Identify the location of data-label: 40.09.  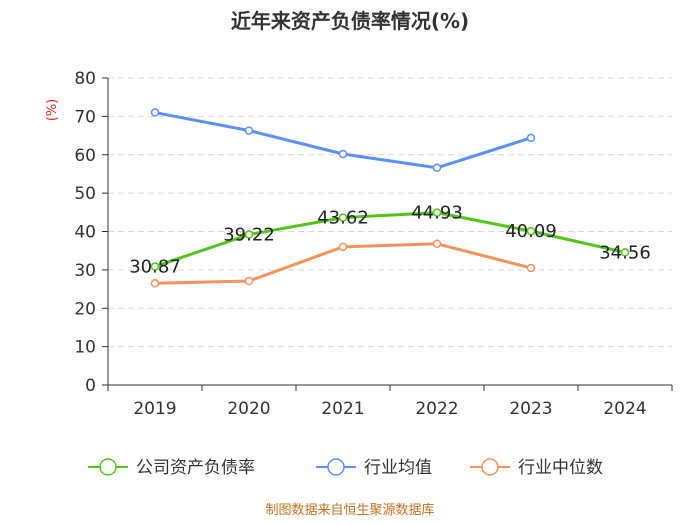
(531, 231).